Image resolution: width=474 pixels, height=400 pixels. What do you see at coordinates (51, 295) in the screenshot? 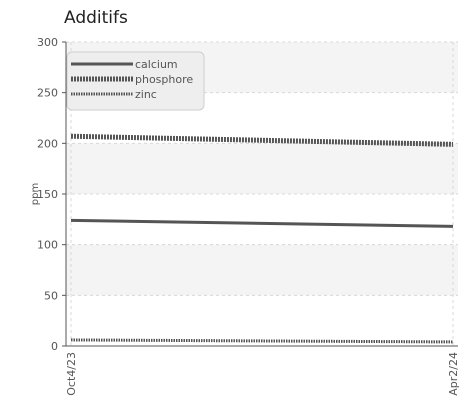
I see `y-tick-label: 50` at bounding box center [51, 295].